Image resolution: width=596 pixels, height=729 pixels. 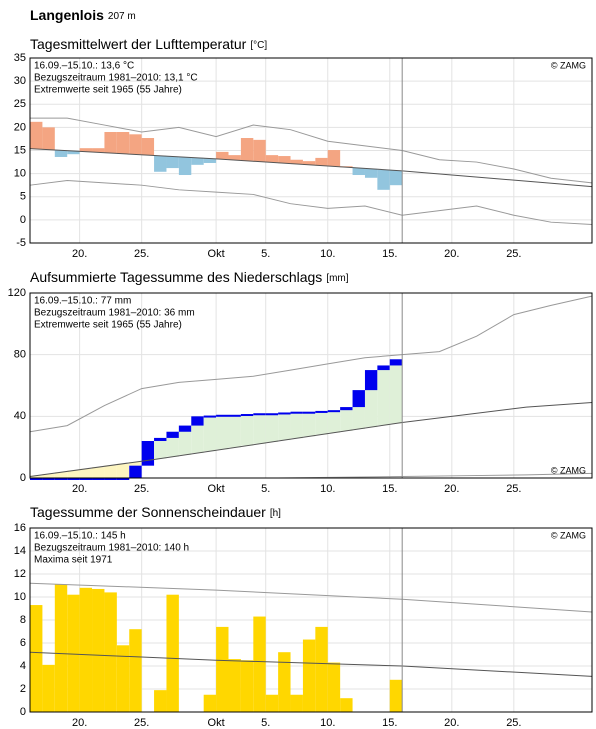 What do you see at coordinates (111, 548) in the screenshot?
I see `note: Bezugszeitraum 1981–2010: 140 h` at bounding box center [111, 548].